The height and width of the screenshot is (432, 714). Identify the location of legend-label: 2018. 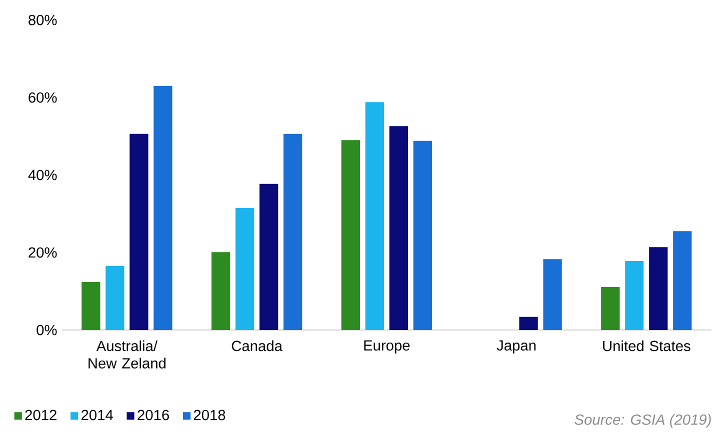
(210, 415).